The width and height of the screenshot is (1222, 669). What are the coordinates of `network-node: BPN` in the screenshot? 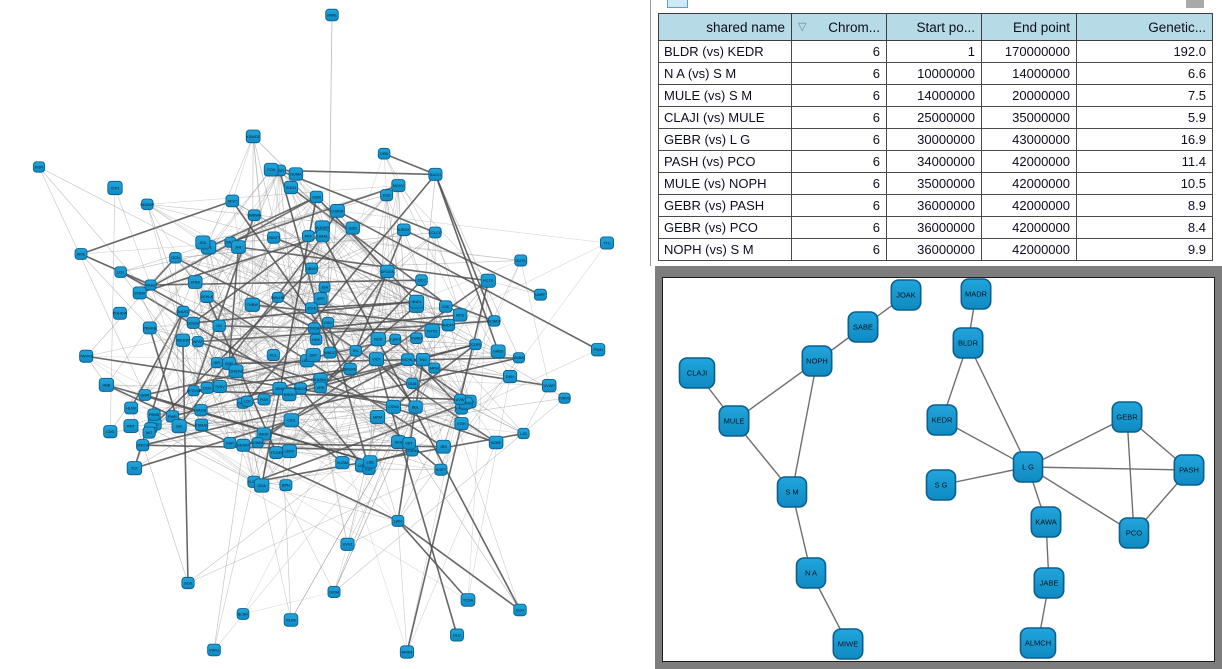 It's located at (286, 485).